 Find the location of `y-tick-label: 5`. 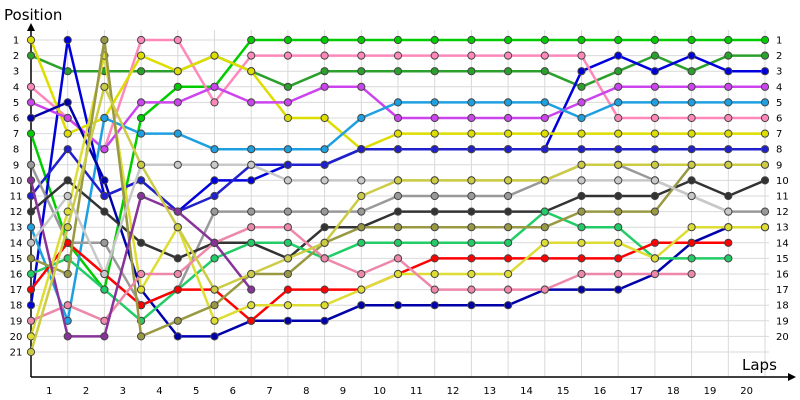

y-tick-label: 5 is located at coordinates (16, 103).